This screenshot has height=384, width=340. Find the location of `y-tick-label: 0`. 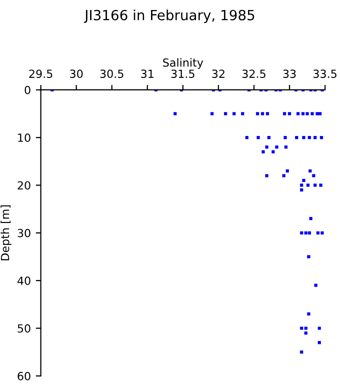

y-tick-label: 0 is located at coordinates (27, 90).